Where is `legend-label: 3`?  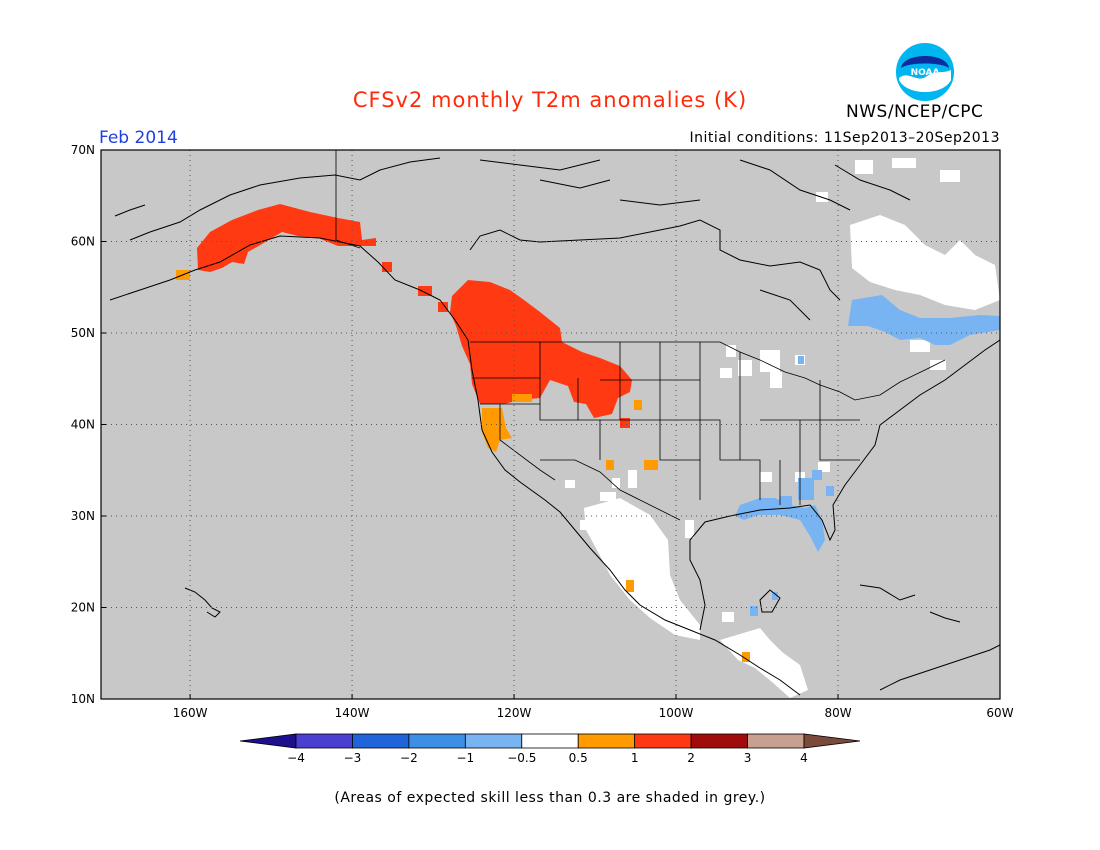
legend-label: 3 is located at coordinates (748, 758).